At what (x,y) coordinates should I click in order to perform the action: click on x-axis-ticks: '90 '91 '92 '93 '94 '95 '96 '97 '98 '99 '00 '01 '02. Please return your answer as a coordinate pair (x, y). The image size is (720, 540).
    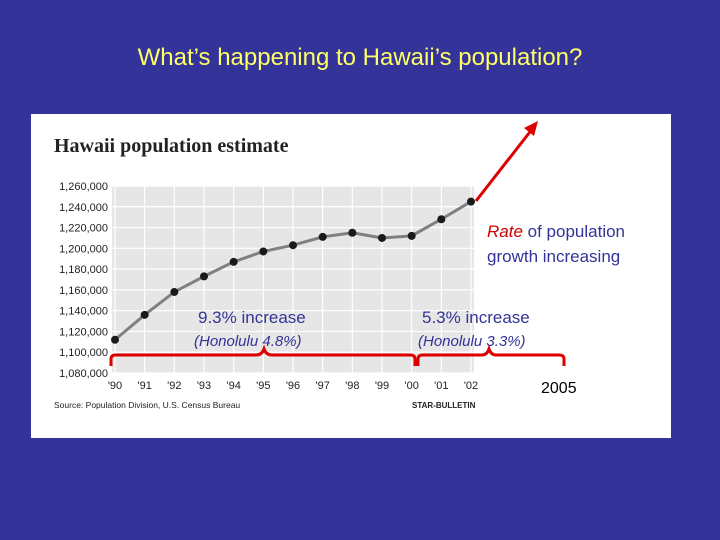
    Looking at the image, I should click on (293, 386).